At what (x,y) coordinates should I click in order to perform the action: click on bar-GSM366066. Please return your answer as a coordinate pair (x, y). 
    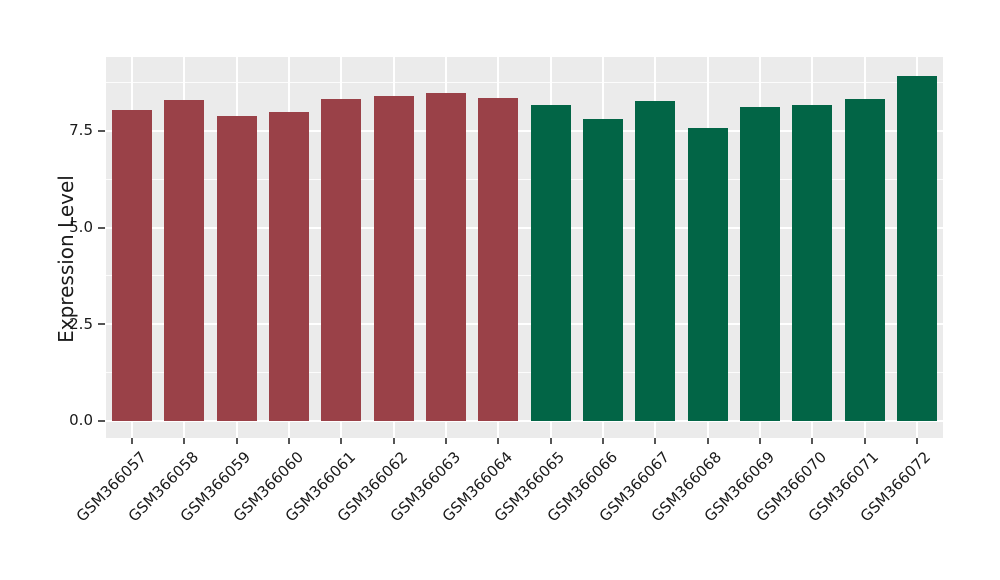
    Looking at the image, I should click on (602, 270).